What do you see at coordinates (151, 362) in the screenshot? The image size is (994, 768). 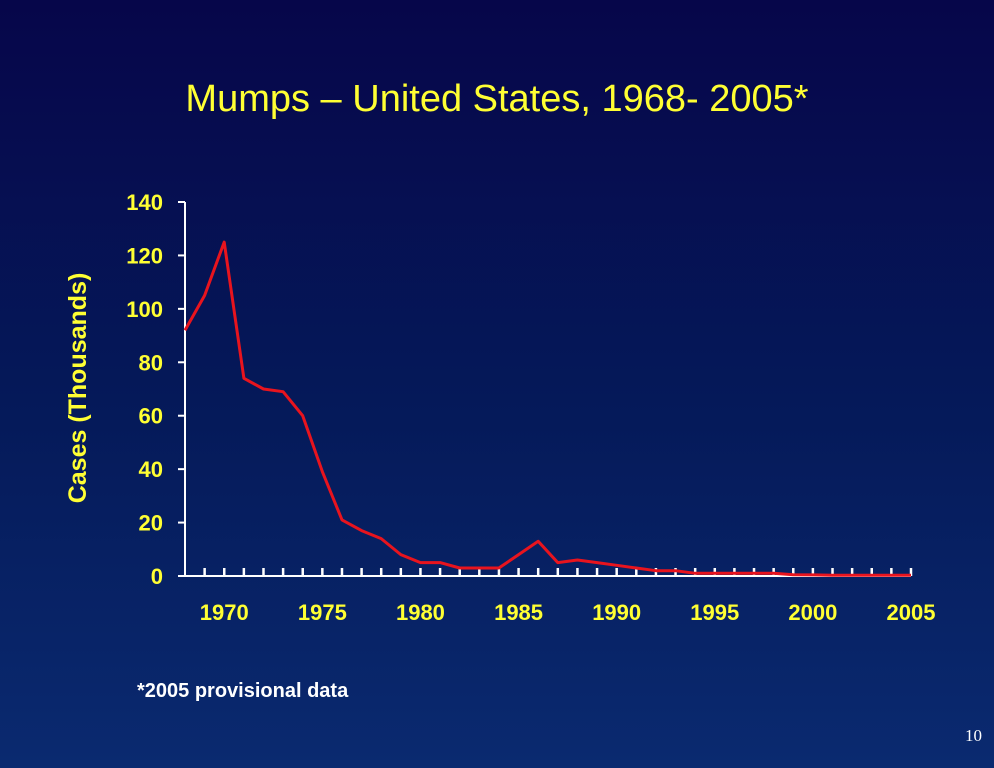 I see `y-tick-label: 80` at bounding box center [151, 362].